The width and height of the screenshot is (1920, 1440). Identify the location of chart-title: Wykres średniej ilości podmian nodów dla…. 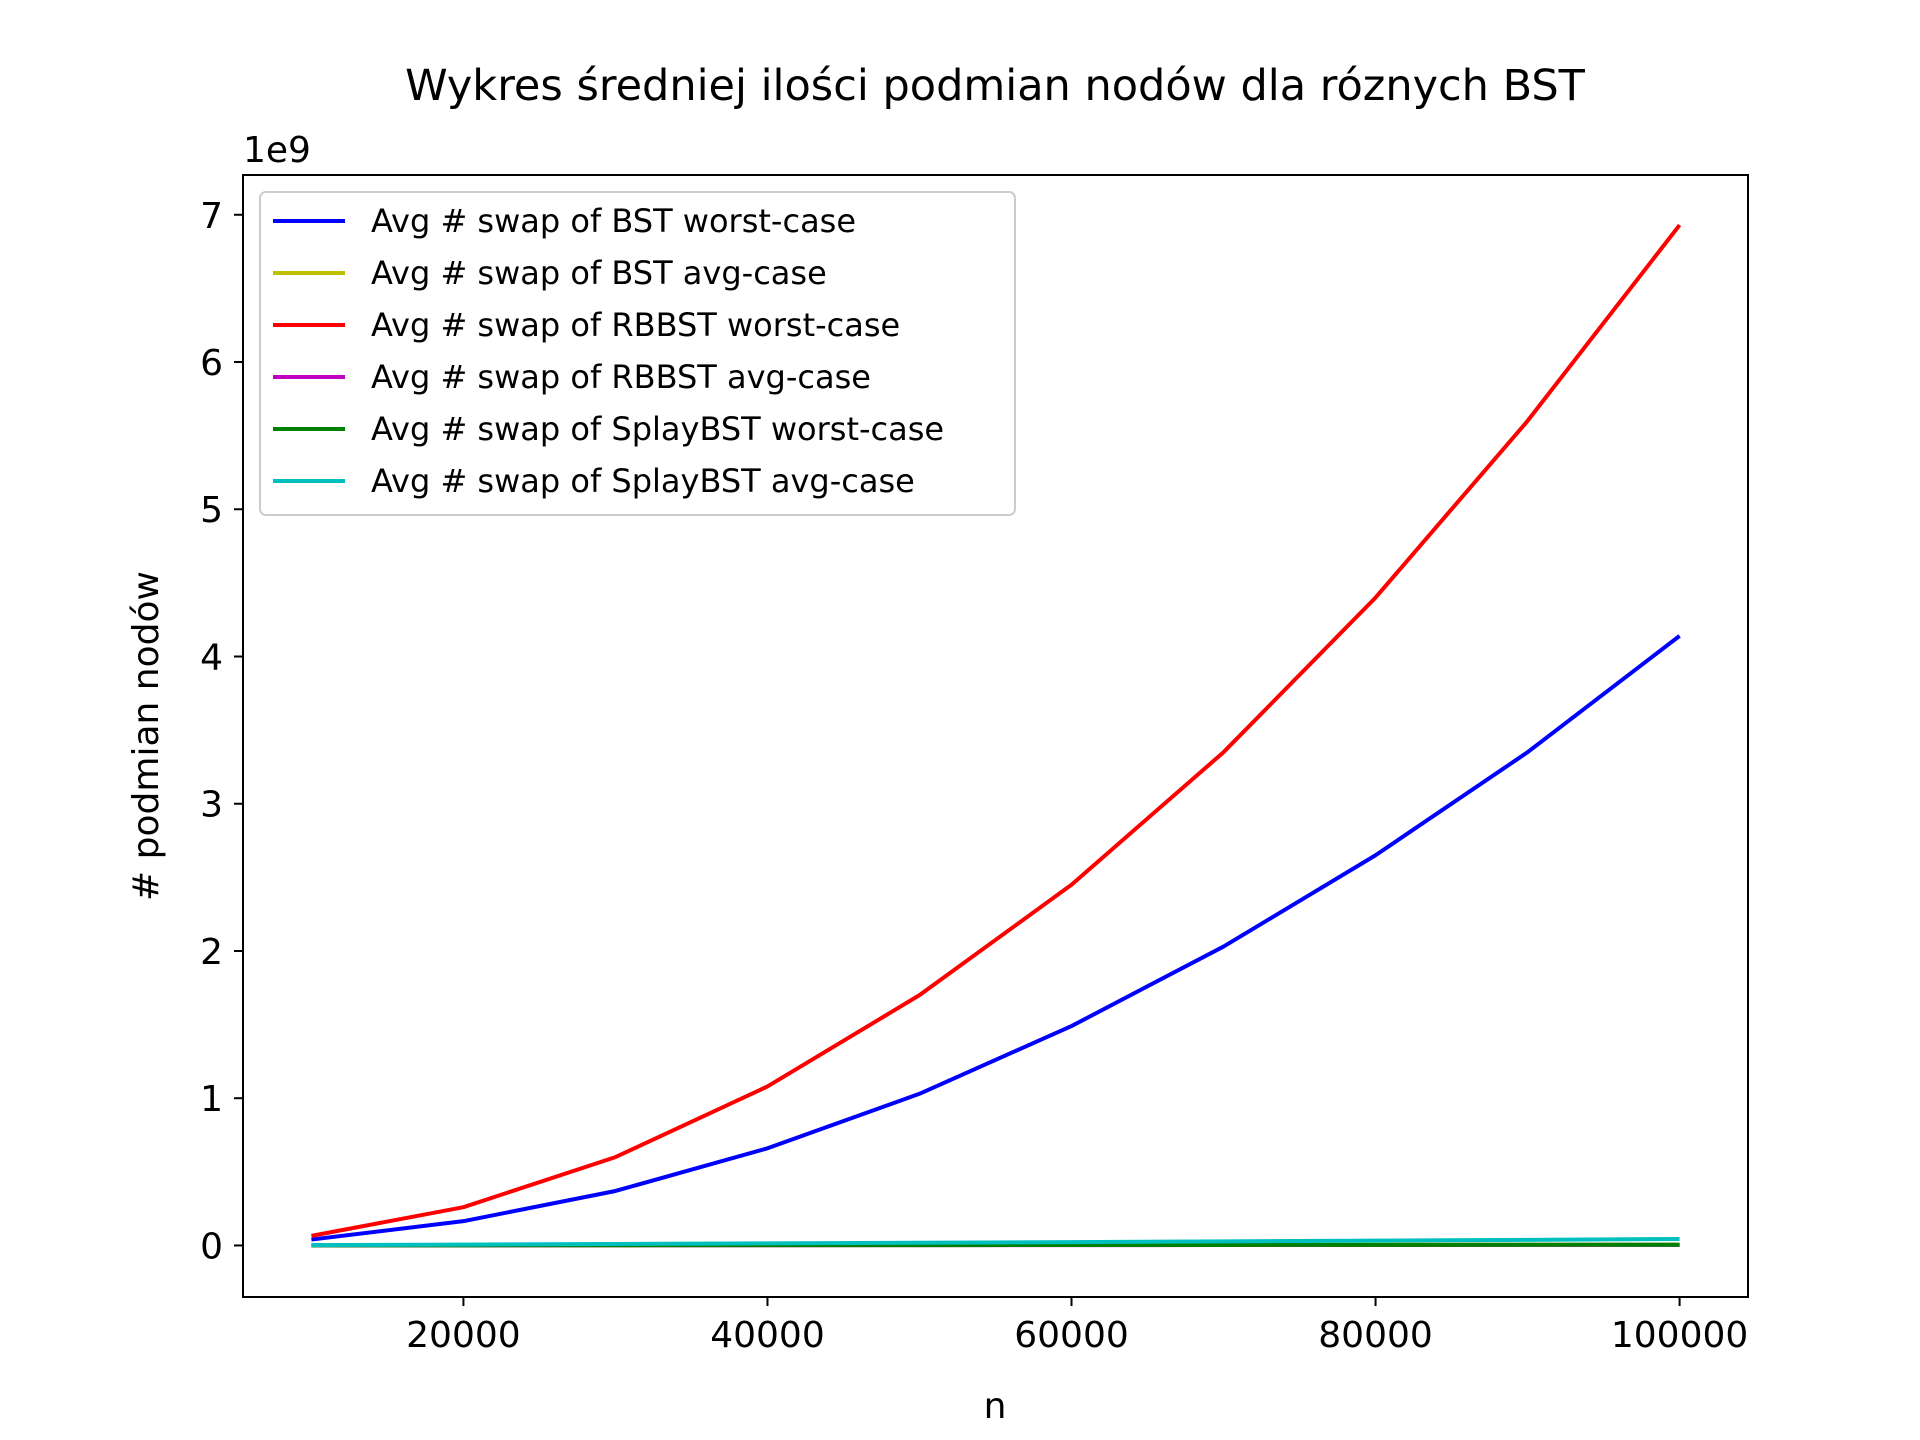
(995, 86).